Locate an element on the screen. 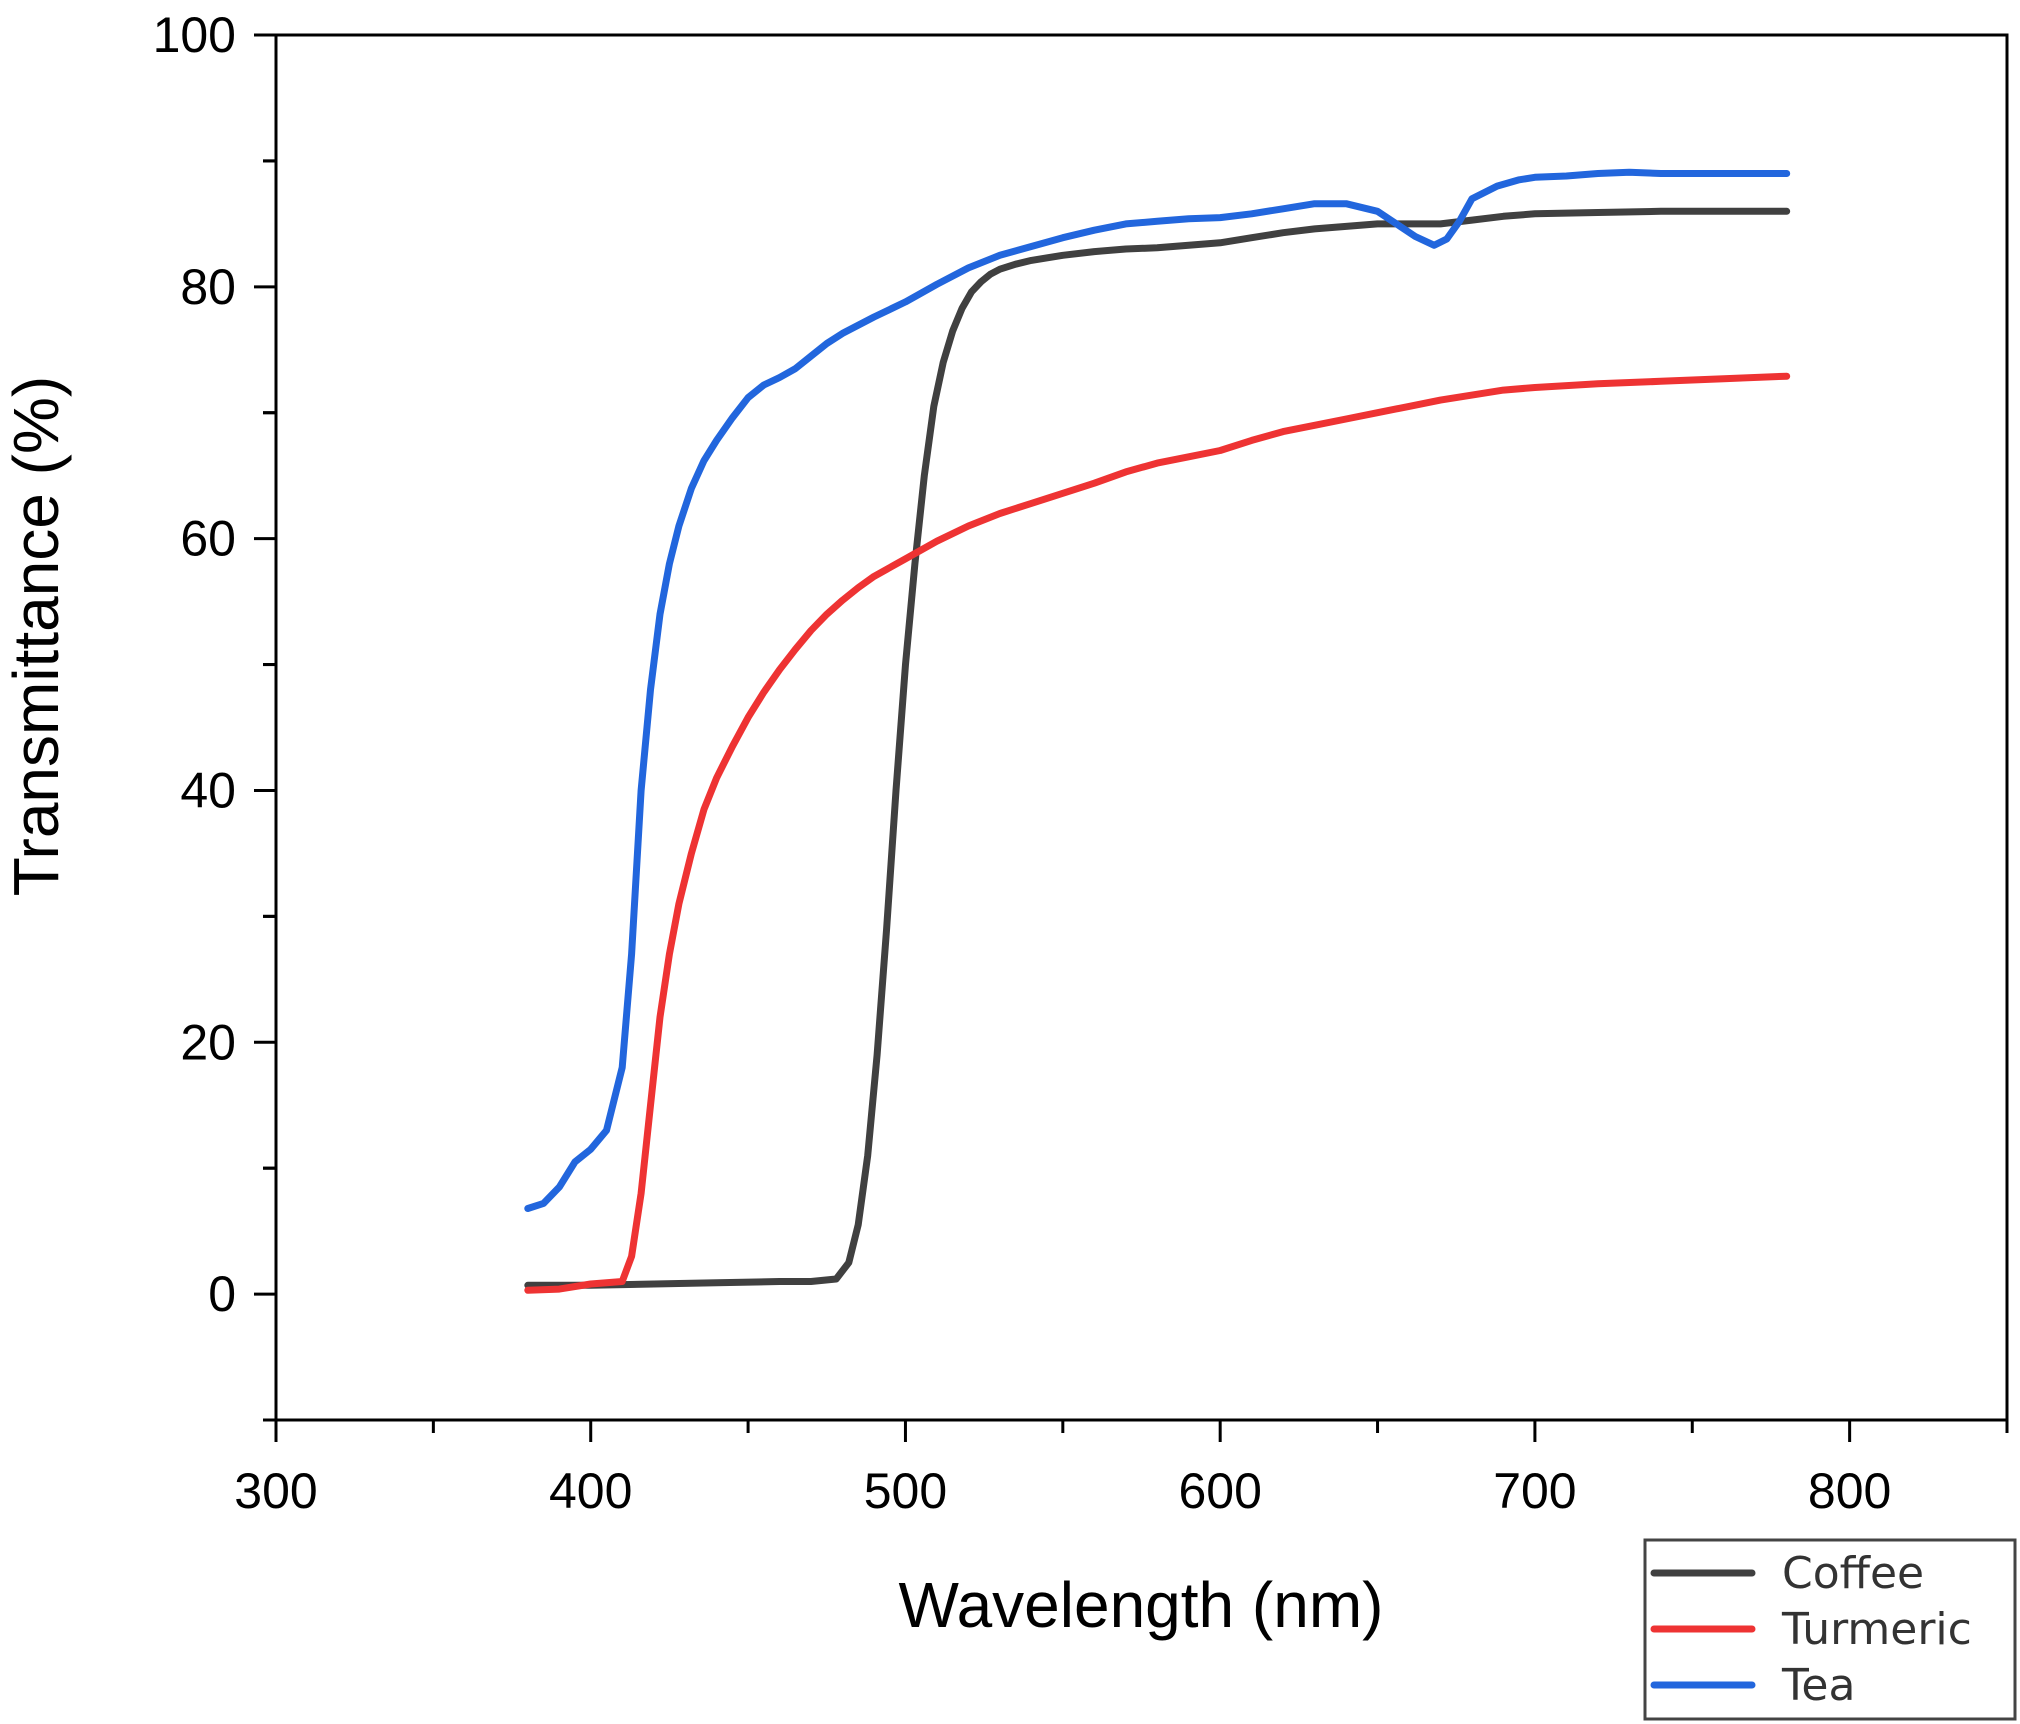  x-axis-title: Wavelength (nm) is located at coordinates (1141, 1605).